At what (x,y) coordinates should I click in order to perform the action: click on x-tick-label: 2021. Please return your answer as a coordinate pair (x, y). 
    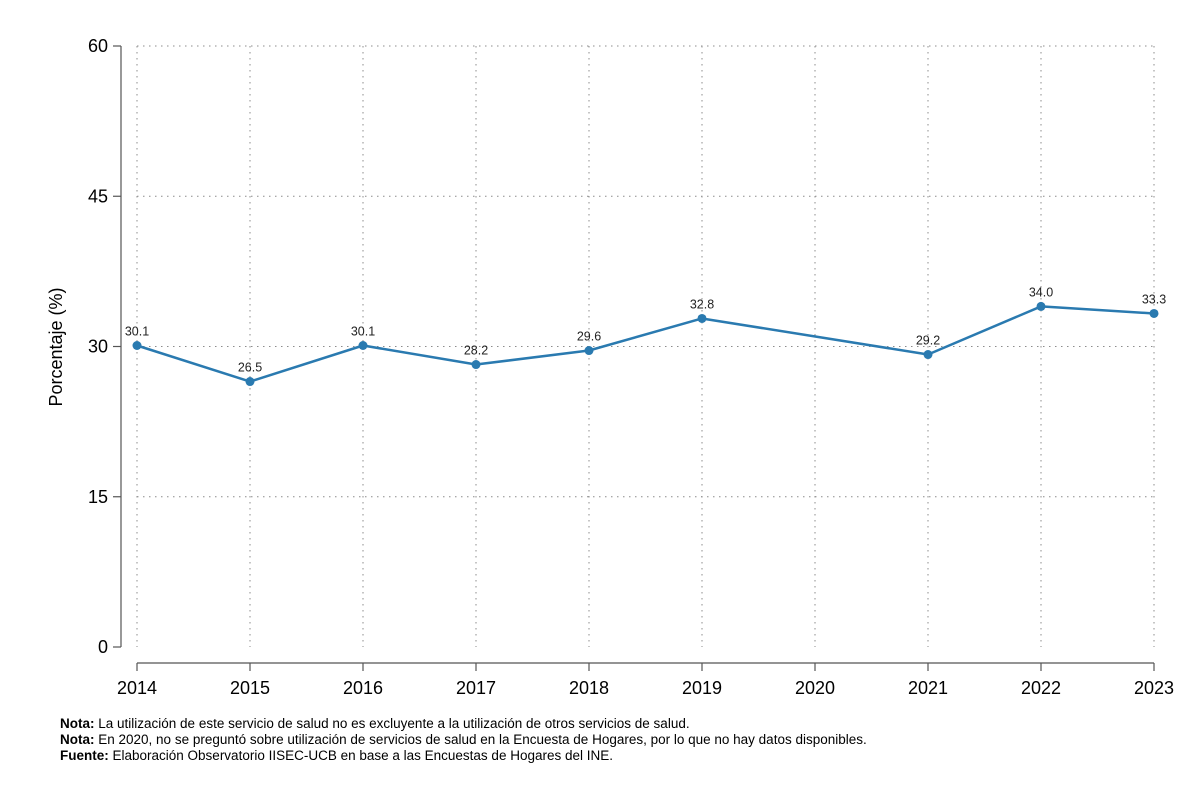
    Looking at the image, I should click on (928, 688).